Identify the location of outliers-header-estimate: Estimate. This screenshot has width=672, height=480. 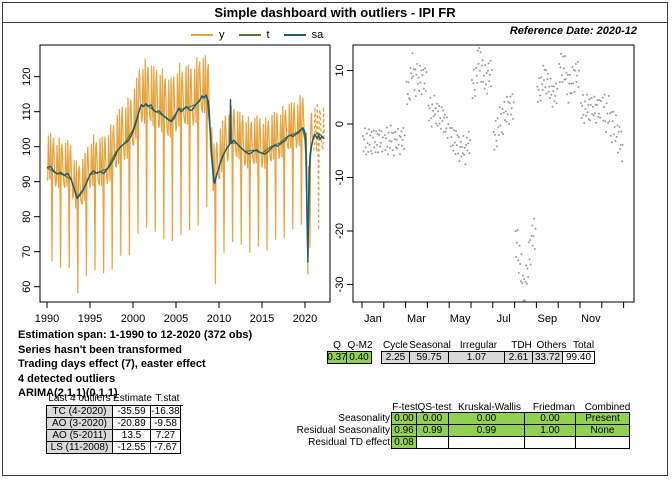
(132, 398).